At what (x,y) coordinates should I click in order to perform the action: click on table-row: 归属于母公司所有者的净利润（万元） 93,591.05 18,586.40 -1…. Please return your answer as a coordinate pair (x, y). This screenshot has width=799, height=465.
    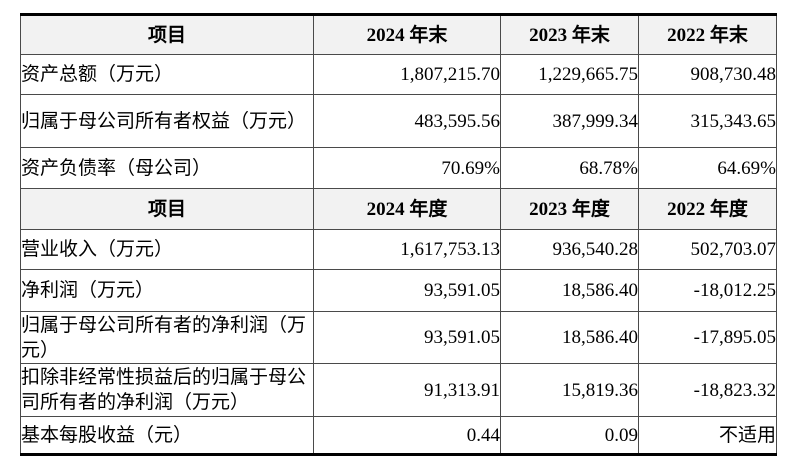
    Looking at the image, I should click on (398, 337).